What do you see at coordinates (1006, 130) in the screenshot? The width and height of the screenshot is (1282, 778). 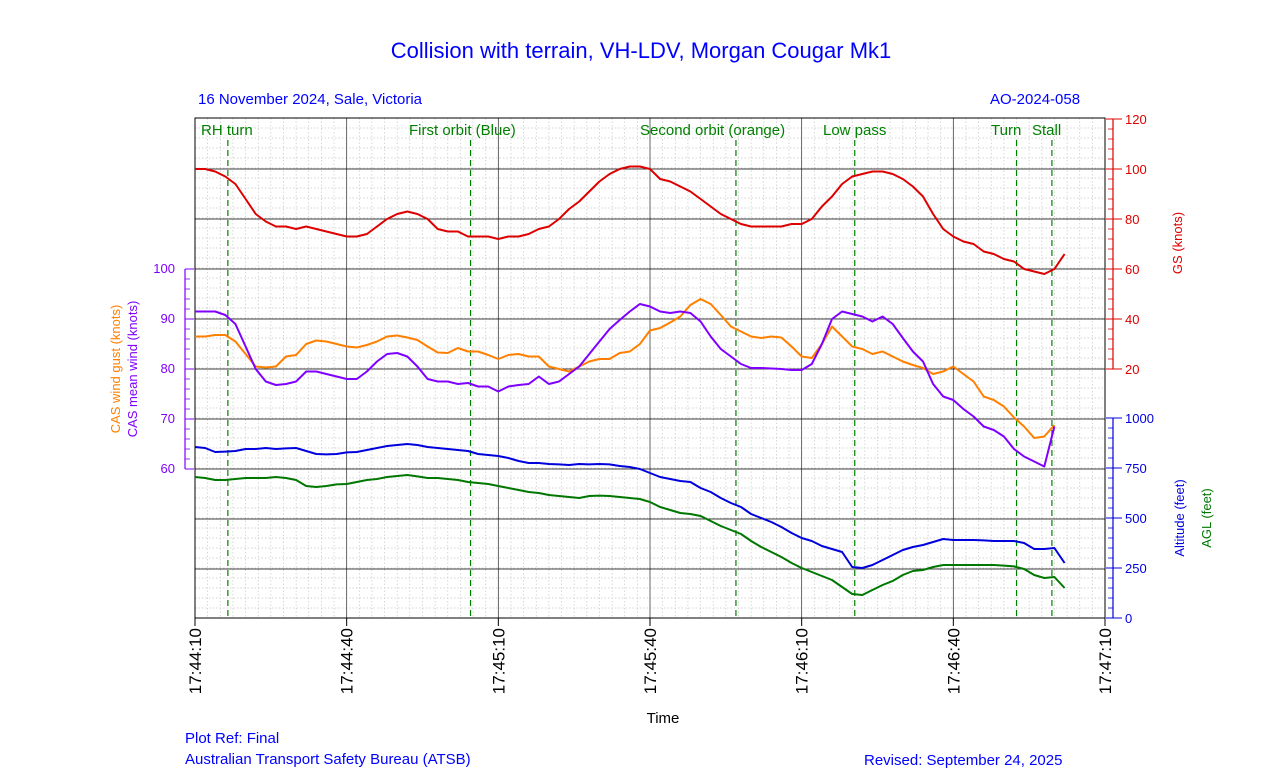 I see `event-label: Turn` at bounding box center [1006, 130].